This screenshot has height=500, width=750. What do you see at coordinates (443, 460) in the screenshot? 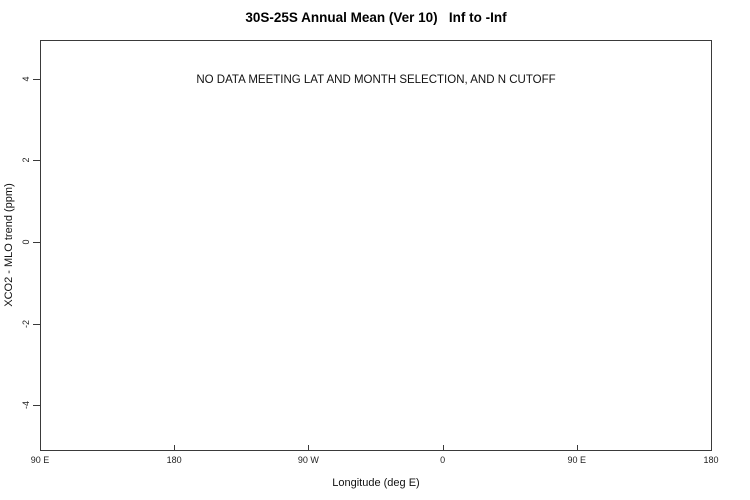
I see `x-tick-label: 0` at bounding box center [443, 460].